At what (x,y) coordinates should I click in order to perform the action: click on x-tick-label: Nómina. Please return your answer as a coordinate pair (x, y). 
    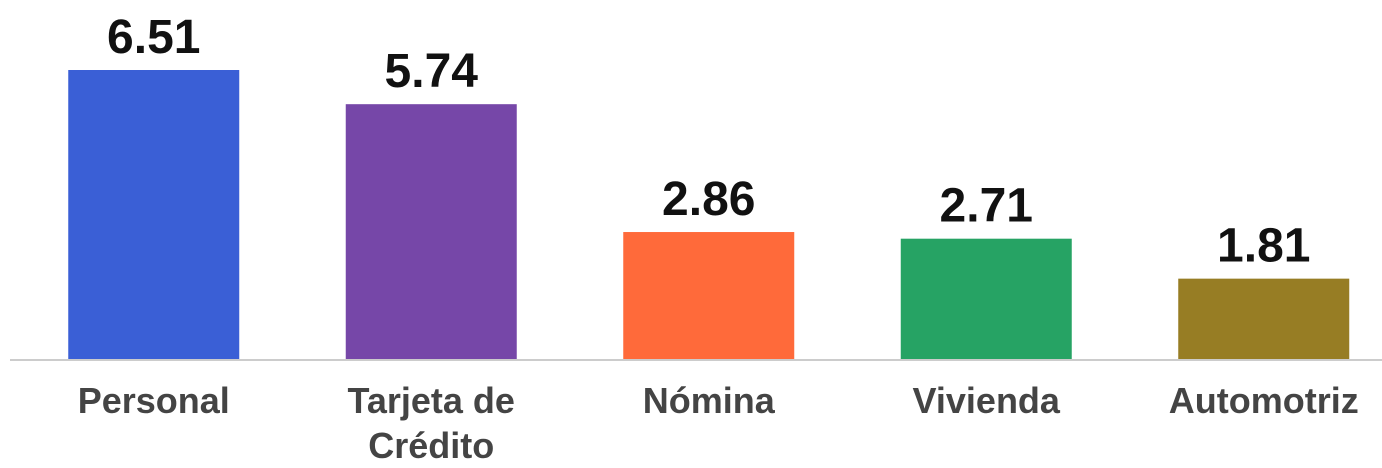
    Looking at the image, I should click on (708, 400).